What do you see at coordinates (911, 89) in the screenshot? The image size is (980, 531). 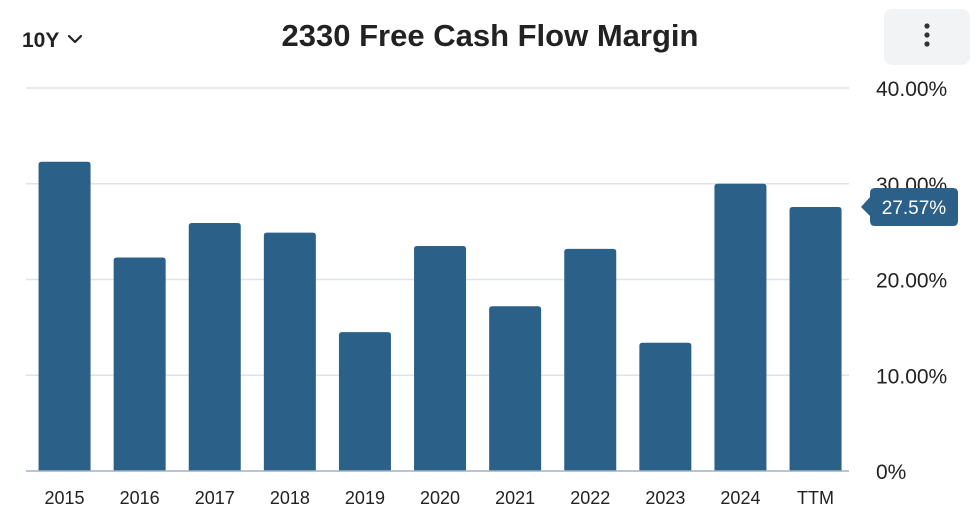 I see `y-tick-label: 40.00%` at bounding box center [911, 89].